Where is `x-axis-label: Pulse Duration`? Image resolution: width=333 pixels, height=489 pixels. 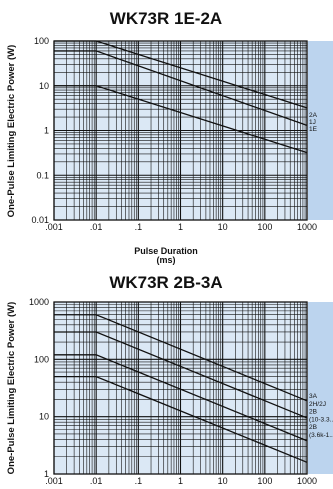
x-axis-label: Pulse Duration is located at coordinates (166, 251).